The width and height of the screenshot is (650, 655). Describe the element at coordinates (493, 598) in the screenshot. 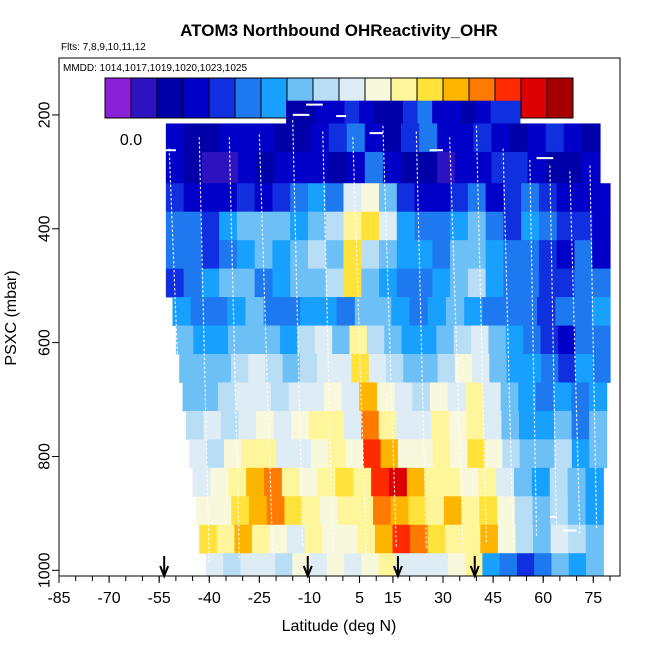

I see `x-tick-label: 45` at that location.